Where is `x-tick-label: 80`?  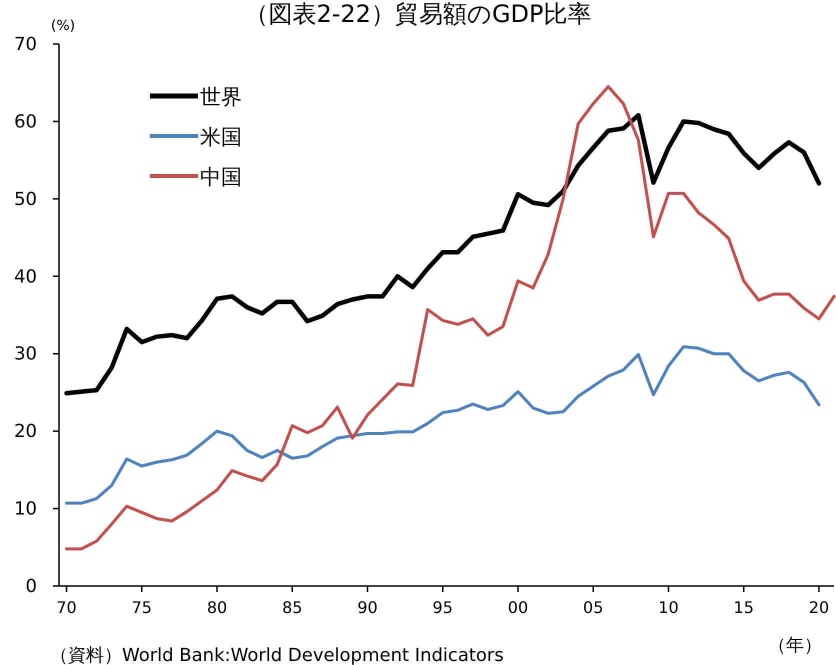
x-tick-label: 80 is located at coordinates (217, 607).